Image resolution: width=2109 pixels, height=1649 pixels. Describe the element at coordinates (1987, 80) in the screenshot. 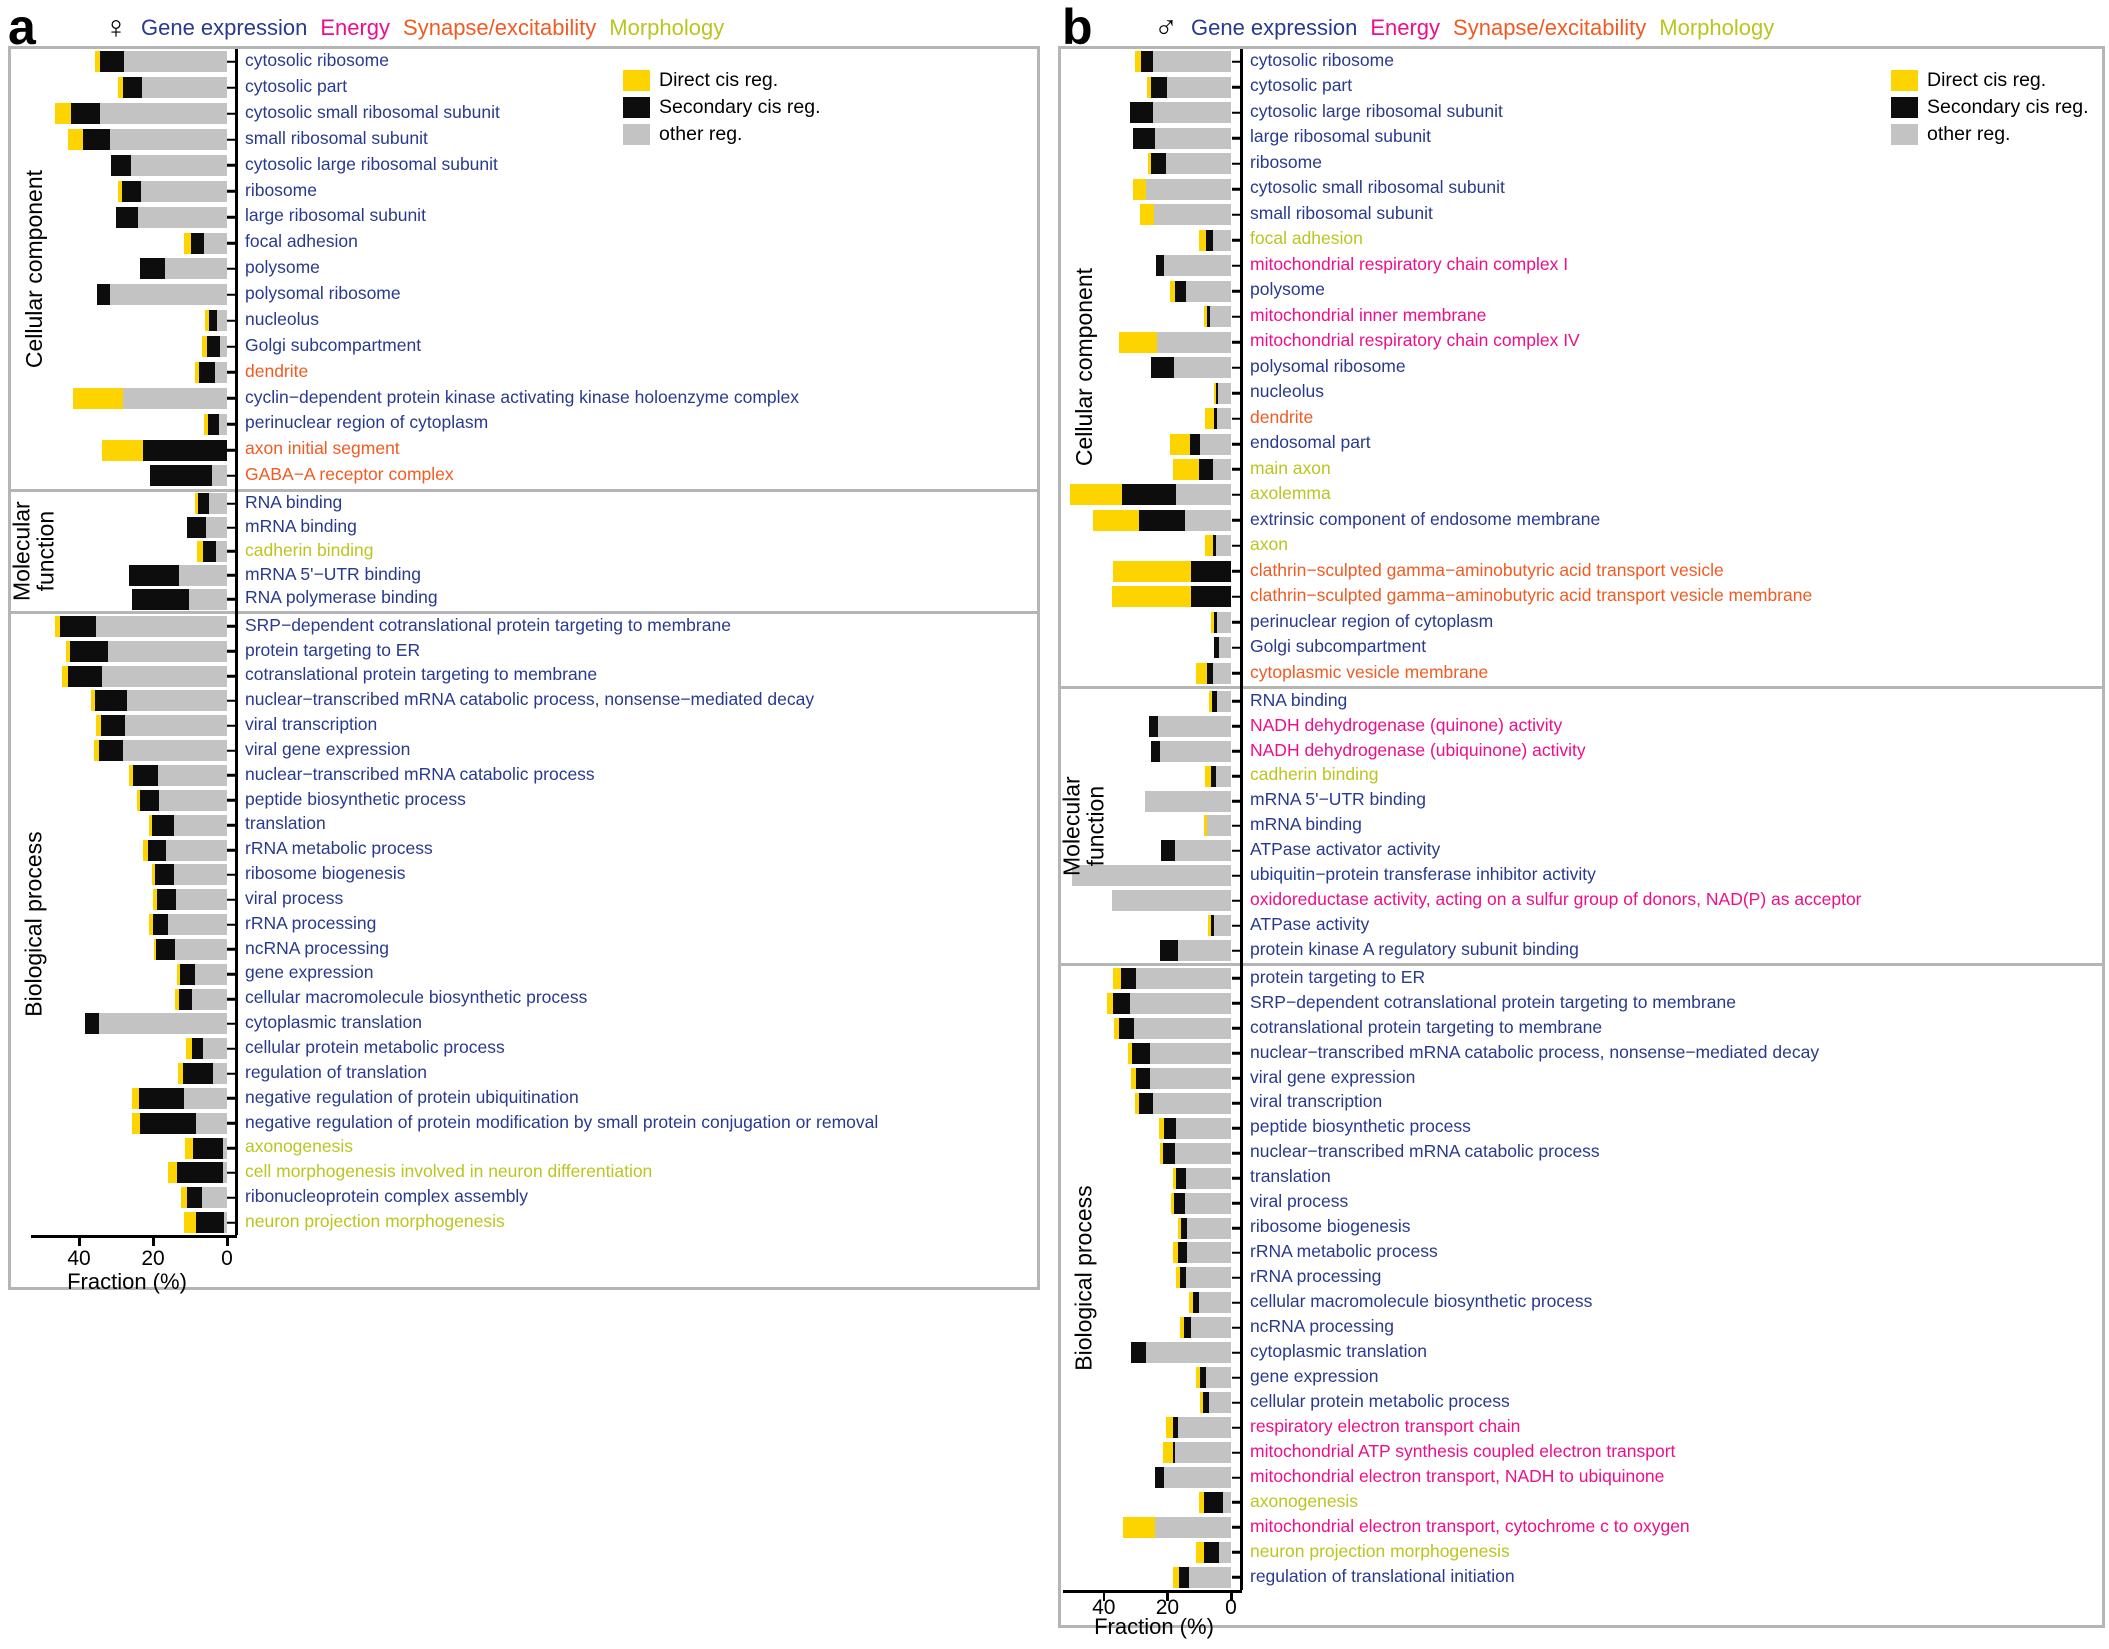

I see `legend-label: Direct cis reg.` at that location.